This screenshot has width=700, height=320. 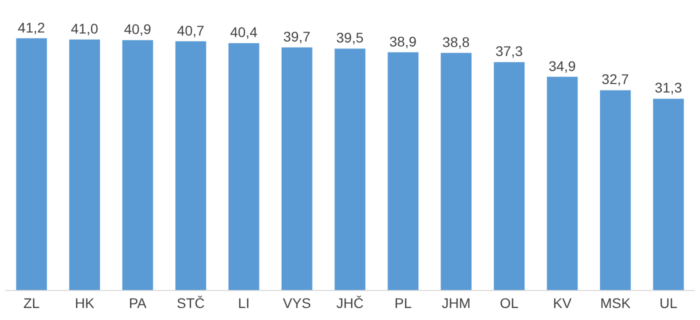 I want to click on x-tick-label: ZL, so click(x=31, y=302).